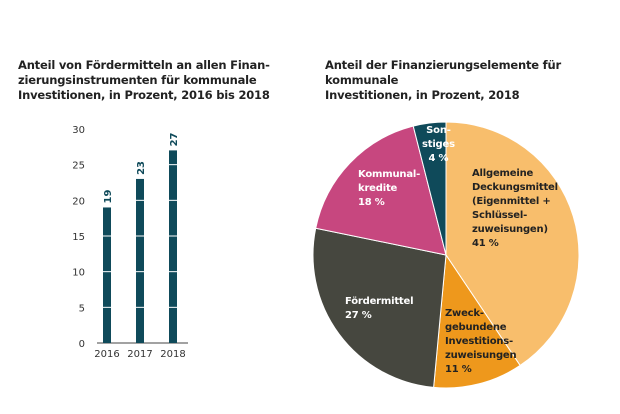 The image size is (620, 414). What do you see at coordinates (139, 354) in the screenshot?
I see `x-tick-label: 2017` at bounding box center [139, 354].